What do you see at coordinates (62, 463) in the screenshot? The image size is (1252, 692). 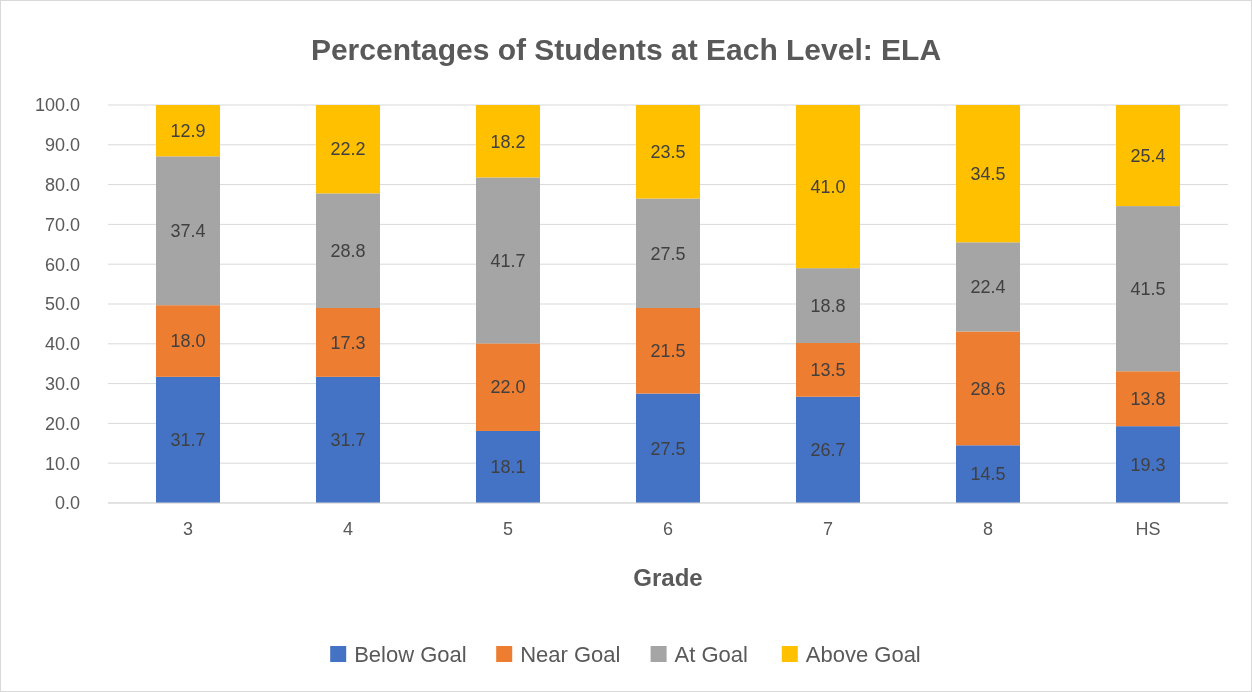 I see `y-tick-label: 10.0` at bounding box center [62, 463].